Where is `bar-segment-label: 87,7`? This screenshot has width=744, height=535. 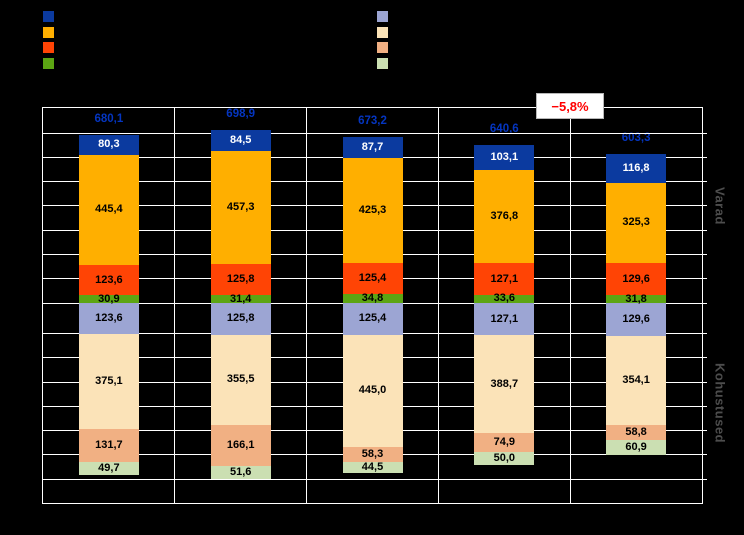
bar-segment-label: 87,7 is located at coordinates (372, 147).